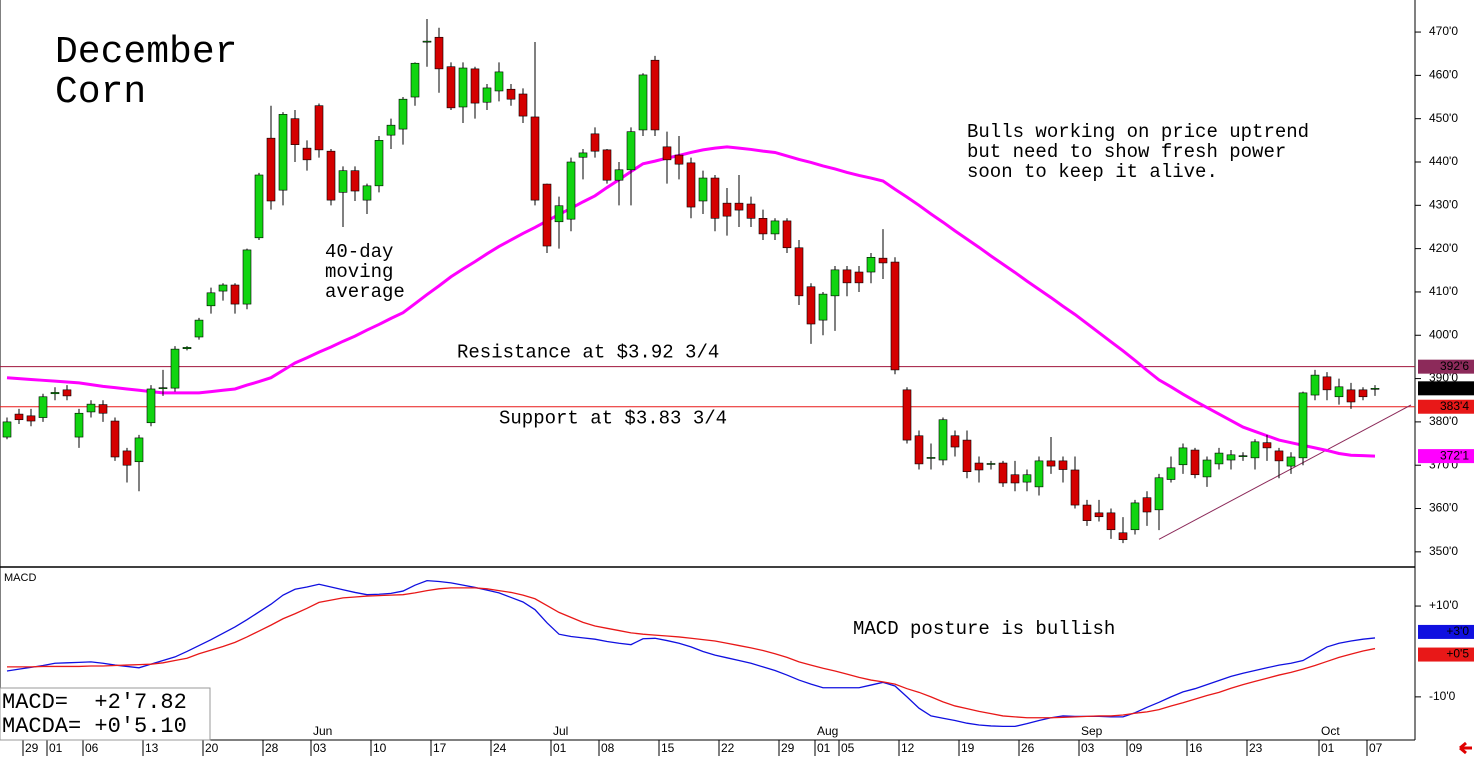  I want to click on x-tick-label: 22, so click(728, 748).